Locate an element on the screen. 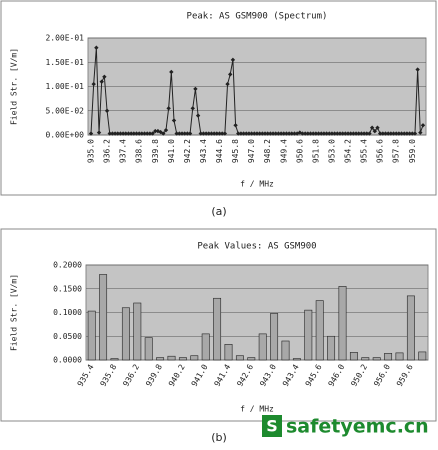  x-tick-label: 942.2 is located at coordinates (187, 151).